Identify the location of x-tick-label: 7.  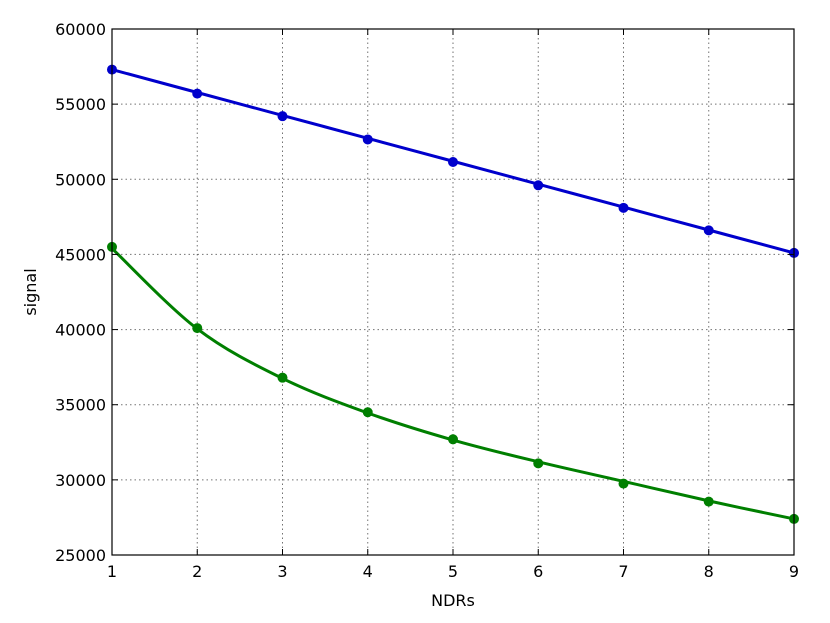
(623, 571).